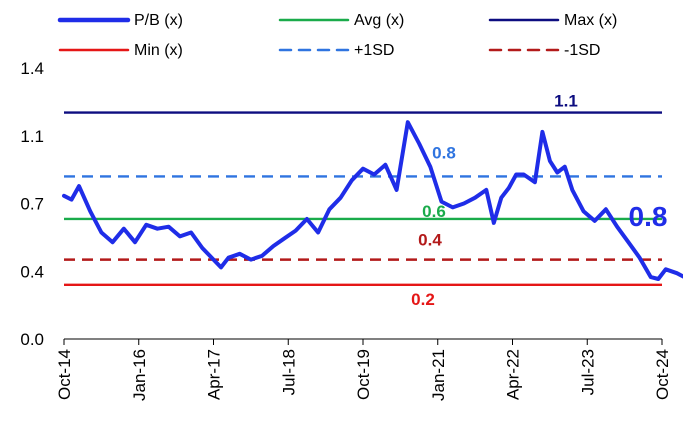 Image resolution: width=683 pixels, height=427 pixels. I want to click on ref-label--1sd: 0.4, so click(430, 240).